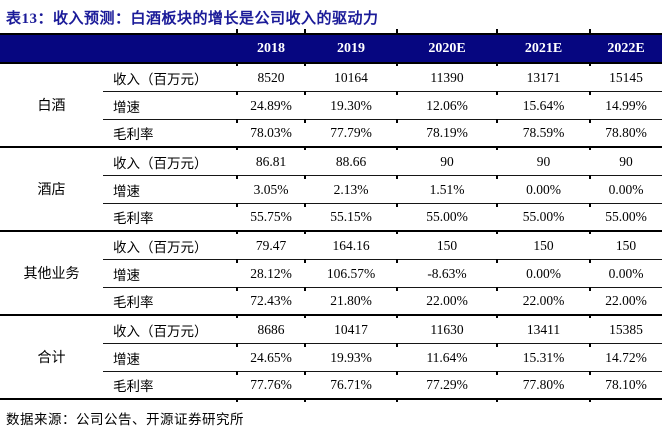 This screenshot has height=428, width=662. Describe the element at coordinates (625, 47) in the screenshot. I see `year-header-2022e: 2022E` at that location.